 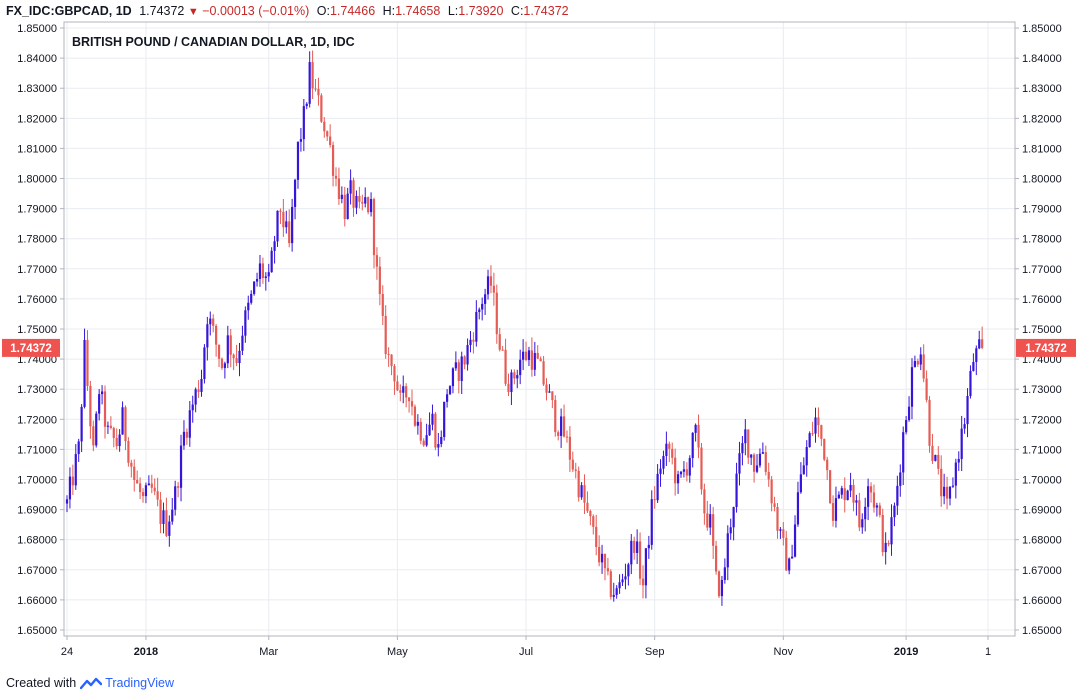 What do you see at coordinates (139, 683) in the screenshot?
I see `tradingview-brand: TradingView` at bounding box center [139, 683].